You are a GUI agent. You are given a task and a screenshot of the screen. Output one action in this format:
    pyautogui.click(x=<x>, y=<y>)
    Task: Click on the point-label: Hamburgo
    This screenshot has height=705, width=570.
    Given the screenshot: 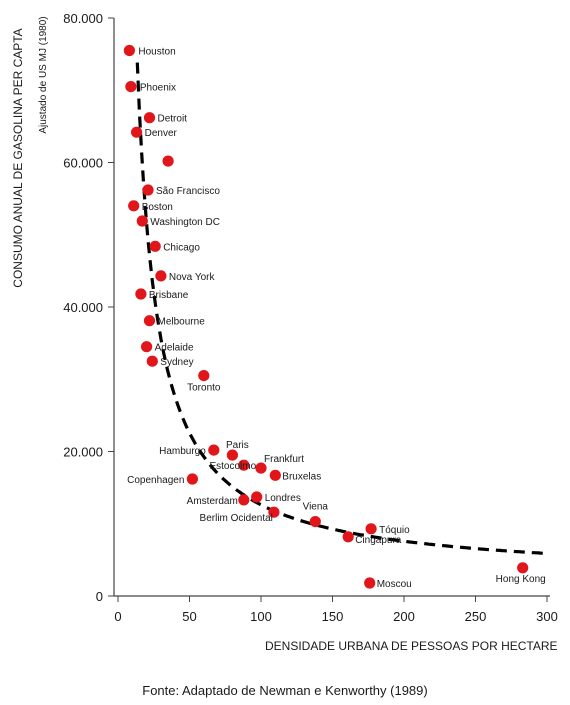 What is the action you would take?
    pyautogui.click(x=182, y=451)
    